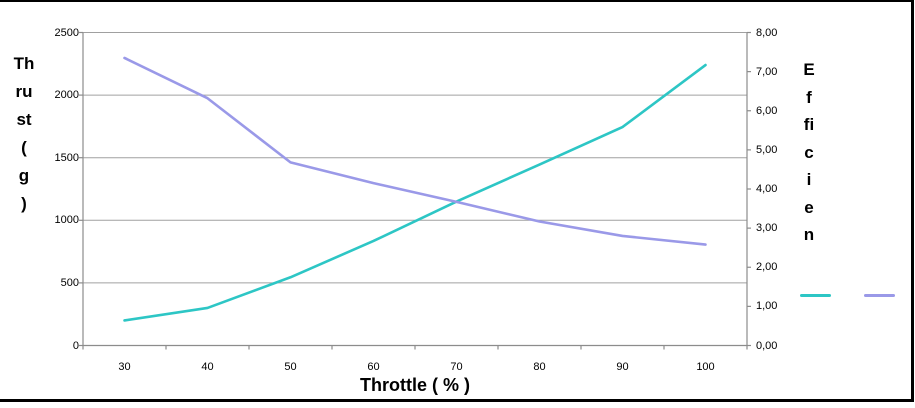 This screenshot has width=915, height=408. What do you see at coordinates (767, 110) in the screenshot?
I see `y-right-tick-label: 6,00` at bounding box center [767, 110].